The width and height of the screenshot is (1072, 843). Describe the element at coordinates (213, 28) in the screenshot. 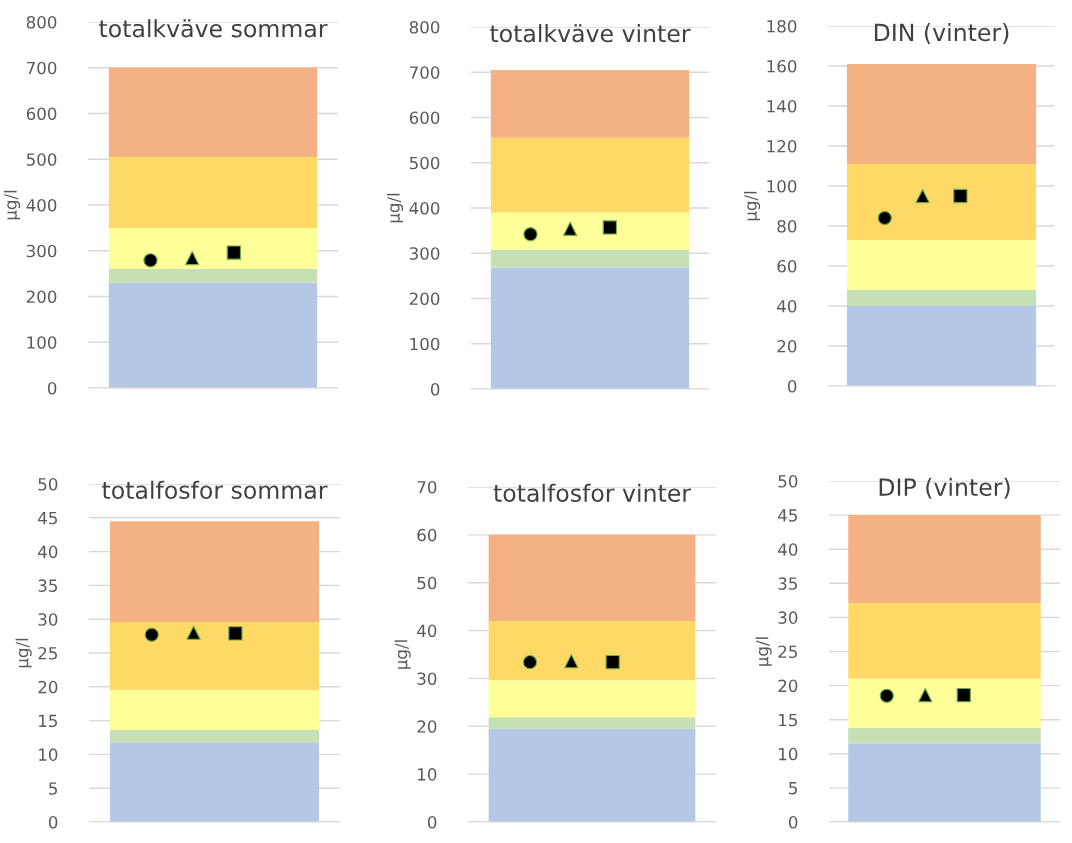

I see `chart-title: totalkväve sommar` at that location.